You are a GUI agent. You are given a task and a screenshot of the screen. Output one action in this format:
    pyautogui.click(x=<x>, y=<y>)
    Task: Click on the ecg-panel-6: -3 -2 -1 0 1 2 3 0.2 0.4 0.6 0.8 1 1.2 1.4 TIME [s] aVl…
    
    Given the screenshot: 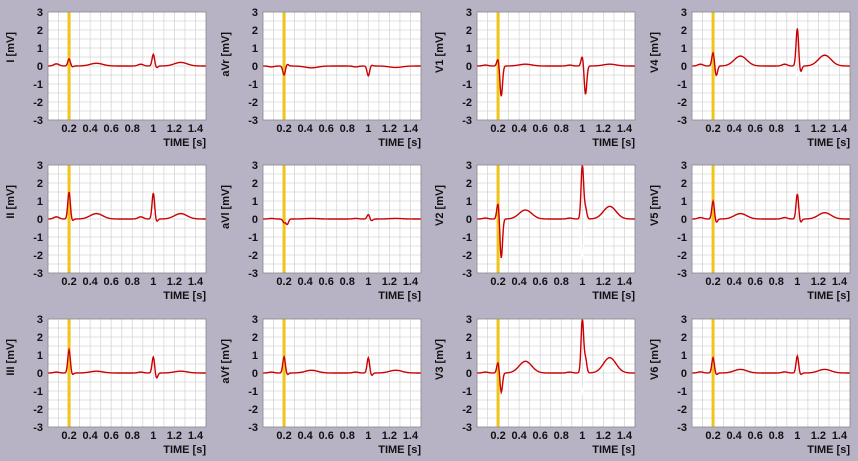 What is the action you would take?
    pyautogui.click(x=322, y=229)
    